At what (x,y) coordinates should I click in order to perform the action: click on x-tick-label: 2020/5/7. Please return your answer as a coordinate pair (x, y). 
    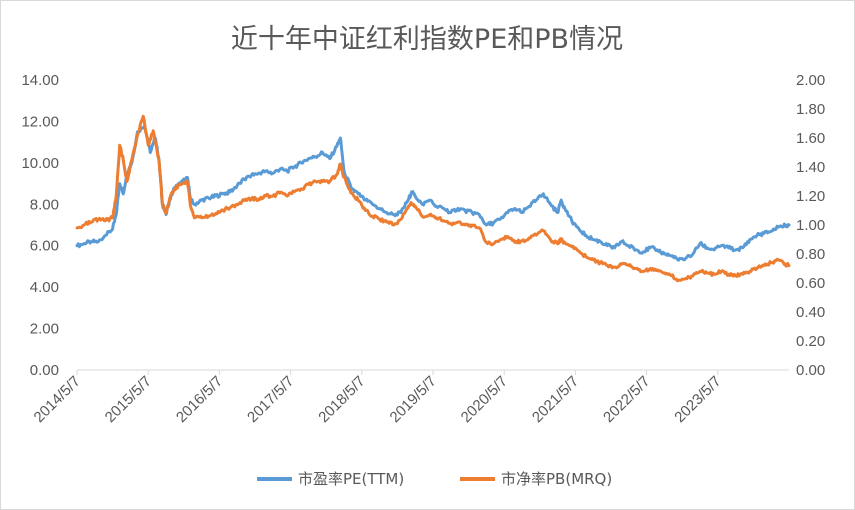
    Looking at the image, I should click on (484, 399).